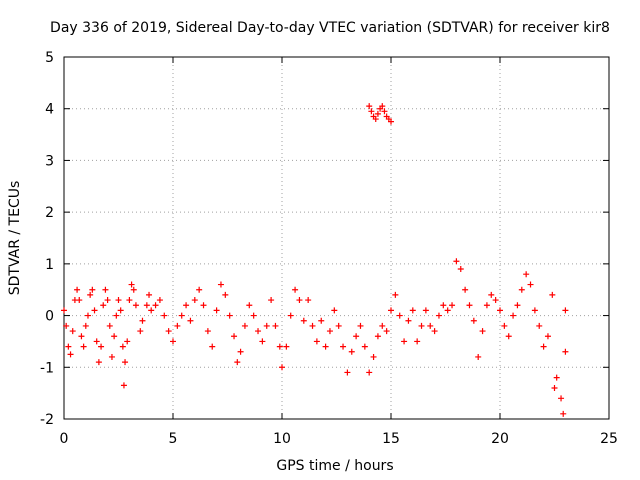  Describe the element at coordinates (49, 58) in the screenshot. I see `y-tick-label: 5` at that location.